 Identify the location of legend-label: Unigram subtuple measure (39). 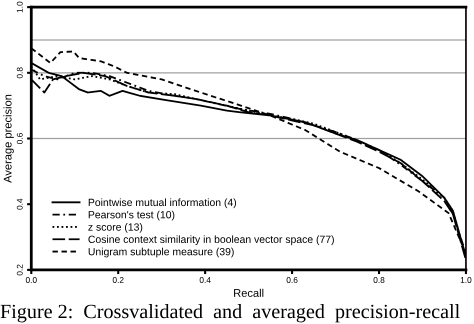
(161, 253).